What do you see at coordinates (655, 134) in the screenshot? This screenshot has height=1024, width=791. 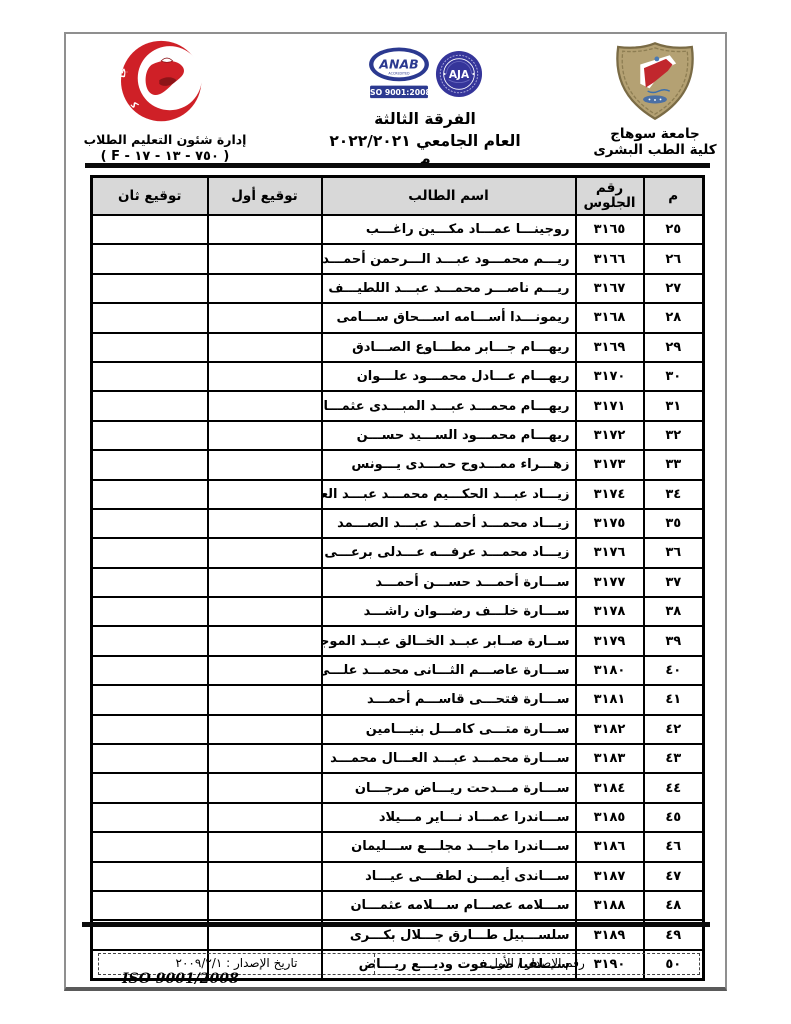 I see `university-name: جامعة سوهاج` at bounding box center [655, 134].